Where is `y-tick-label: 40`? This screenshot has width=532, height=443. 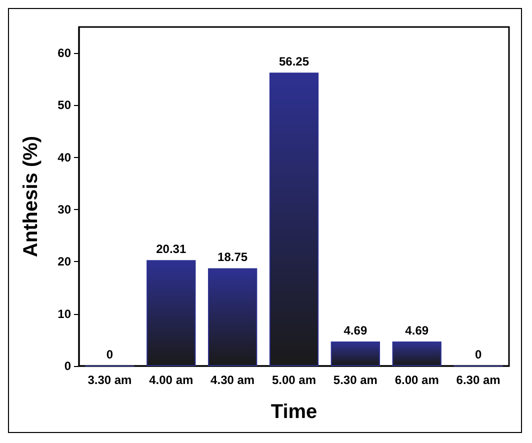 y-tick-label: 40 is located at coordinates (65, 157).